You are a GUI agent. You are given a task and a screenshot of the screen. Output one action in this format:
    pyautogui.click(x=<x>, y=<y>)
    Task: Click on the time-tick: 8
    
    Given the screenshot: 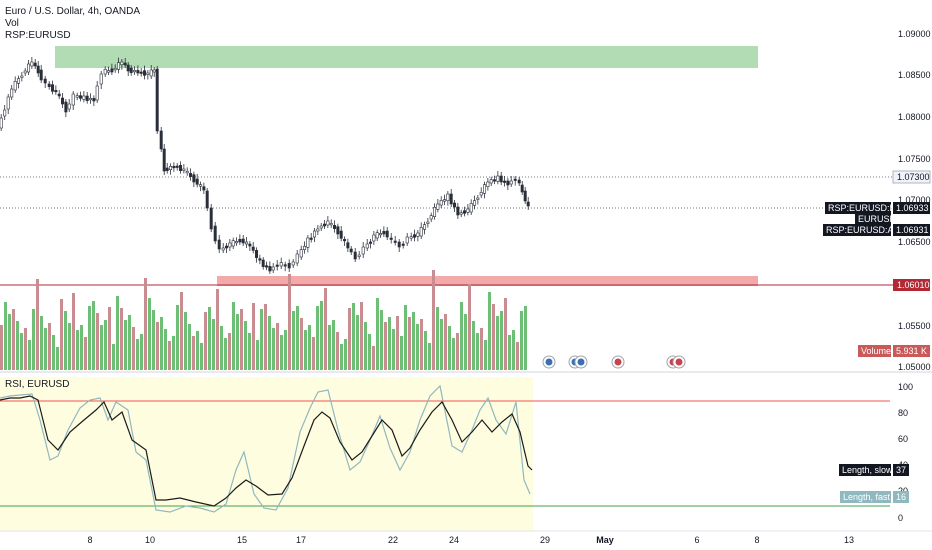 What is the action you would take?
    pyautogui.click(x=756, y=540)
    